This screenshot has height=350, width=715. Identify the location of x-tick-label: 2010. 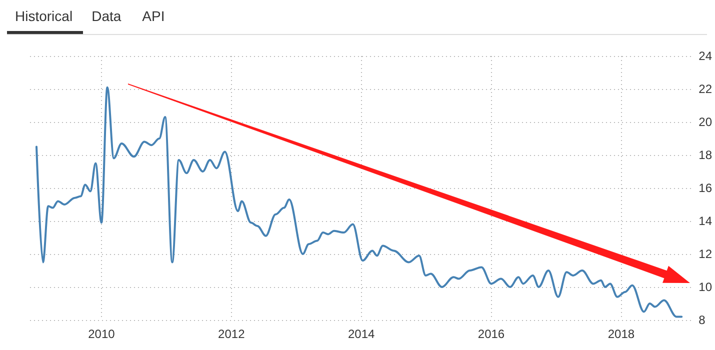
(102, 334).